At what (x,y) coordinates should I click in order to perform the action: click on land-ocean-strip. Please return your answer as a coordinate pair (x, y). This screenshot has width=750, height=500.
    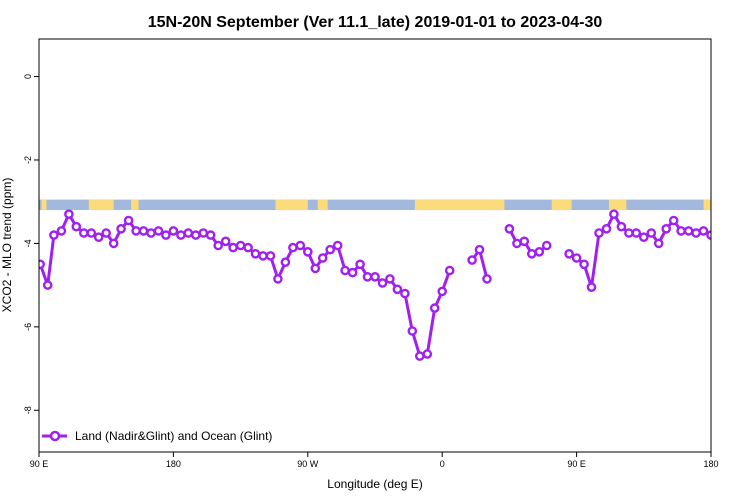
    Looking at the image, I should click on (375, 205).